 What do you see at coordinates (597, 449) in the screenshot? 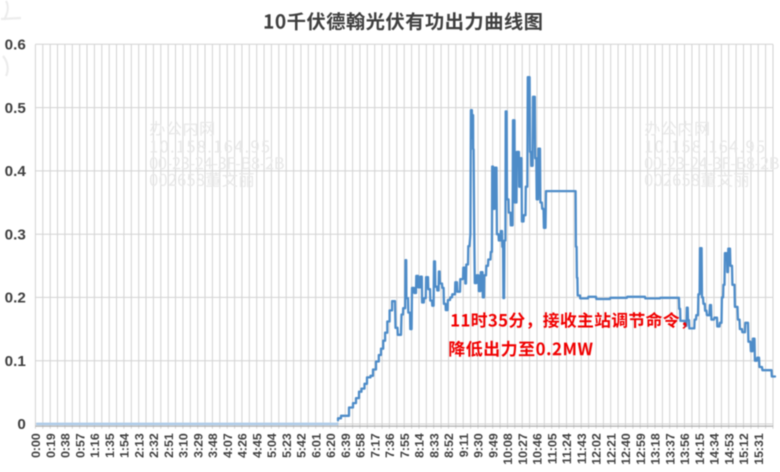
I see `svg-text: 12:02` at bounding box center [597, 449].